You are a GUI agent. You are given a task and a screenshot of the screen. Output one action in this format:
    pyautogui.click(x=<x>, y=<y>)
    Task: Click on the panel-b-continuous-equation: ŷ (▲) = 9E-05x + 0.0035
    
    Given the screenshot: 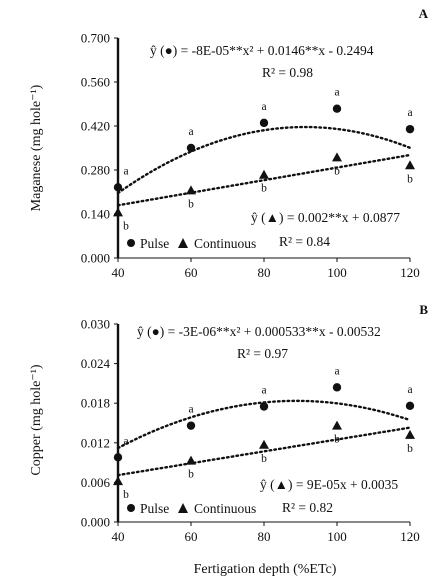 What is the action you would take?
    pyautogui.click(x=329, y=484)
    